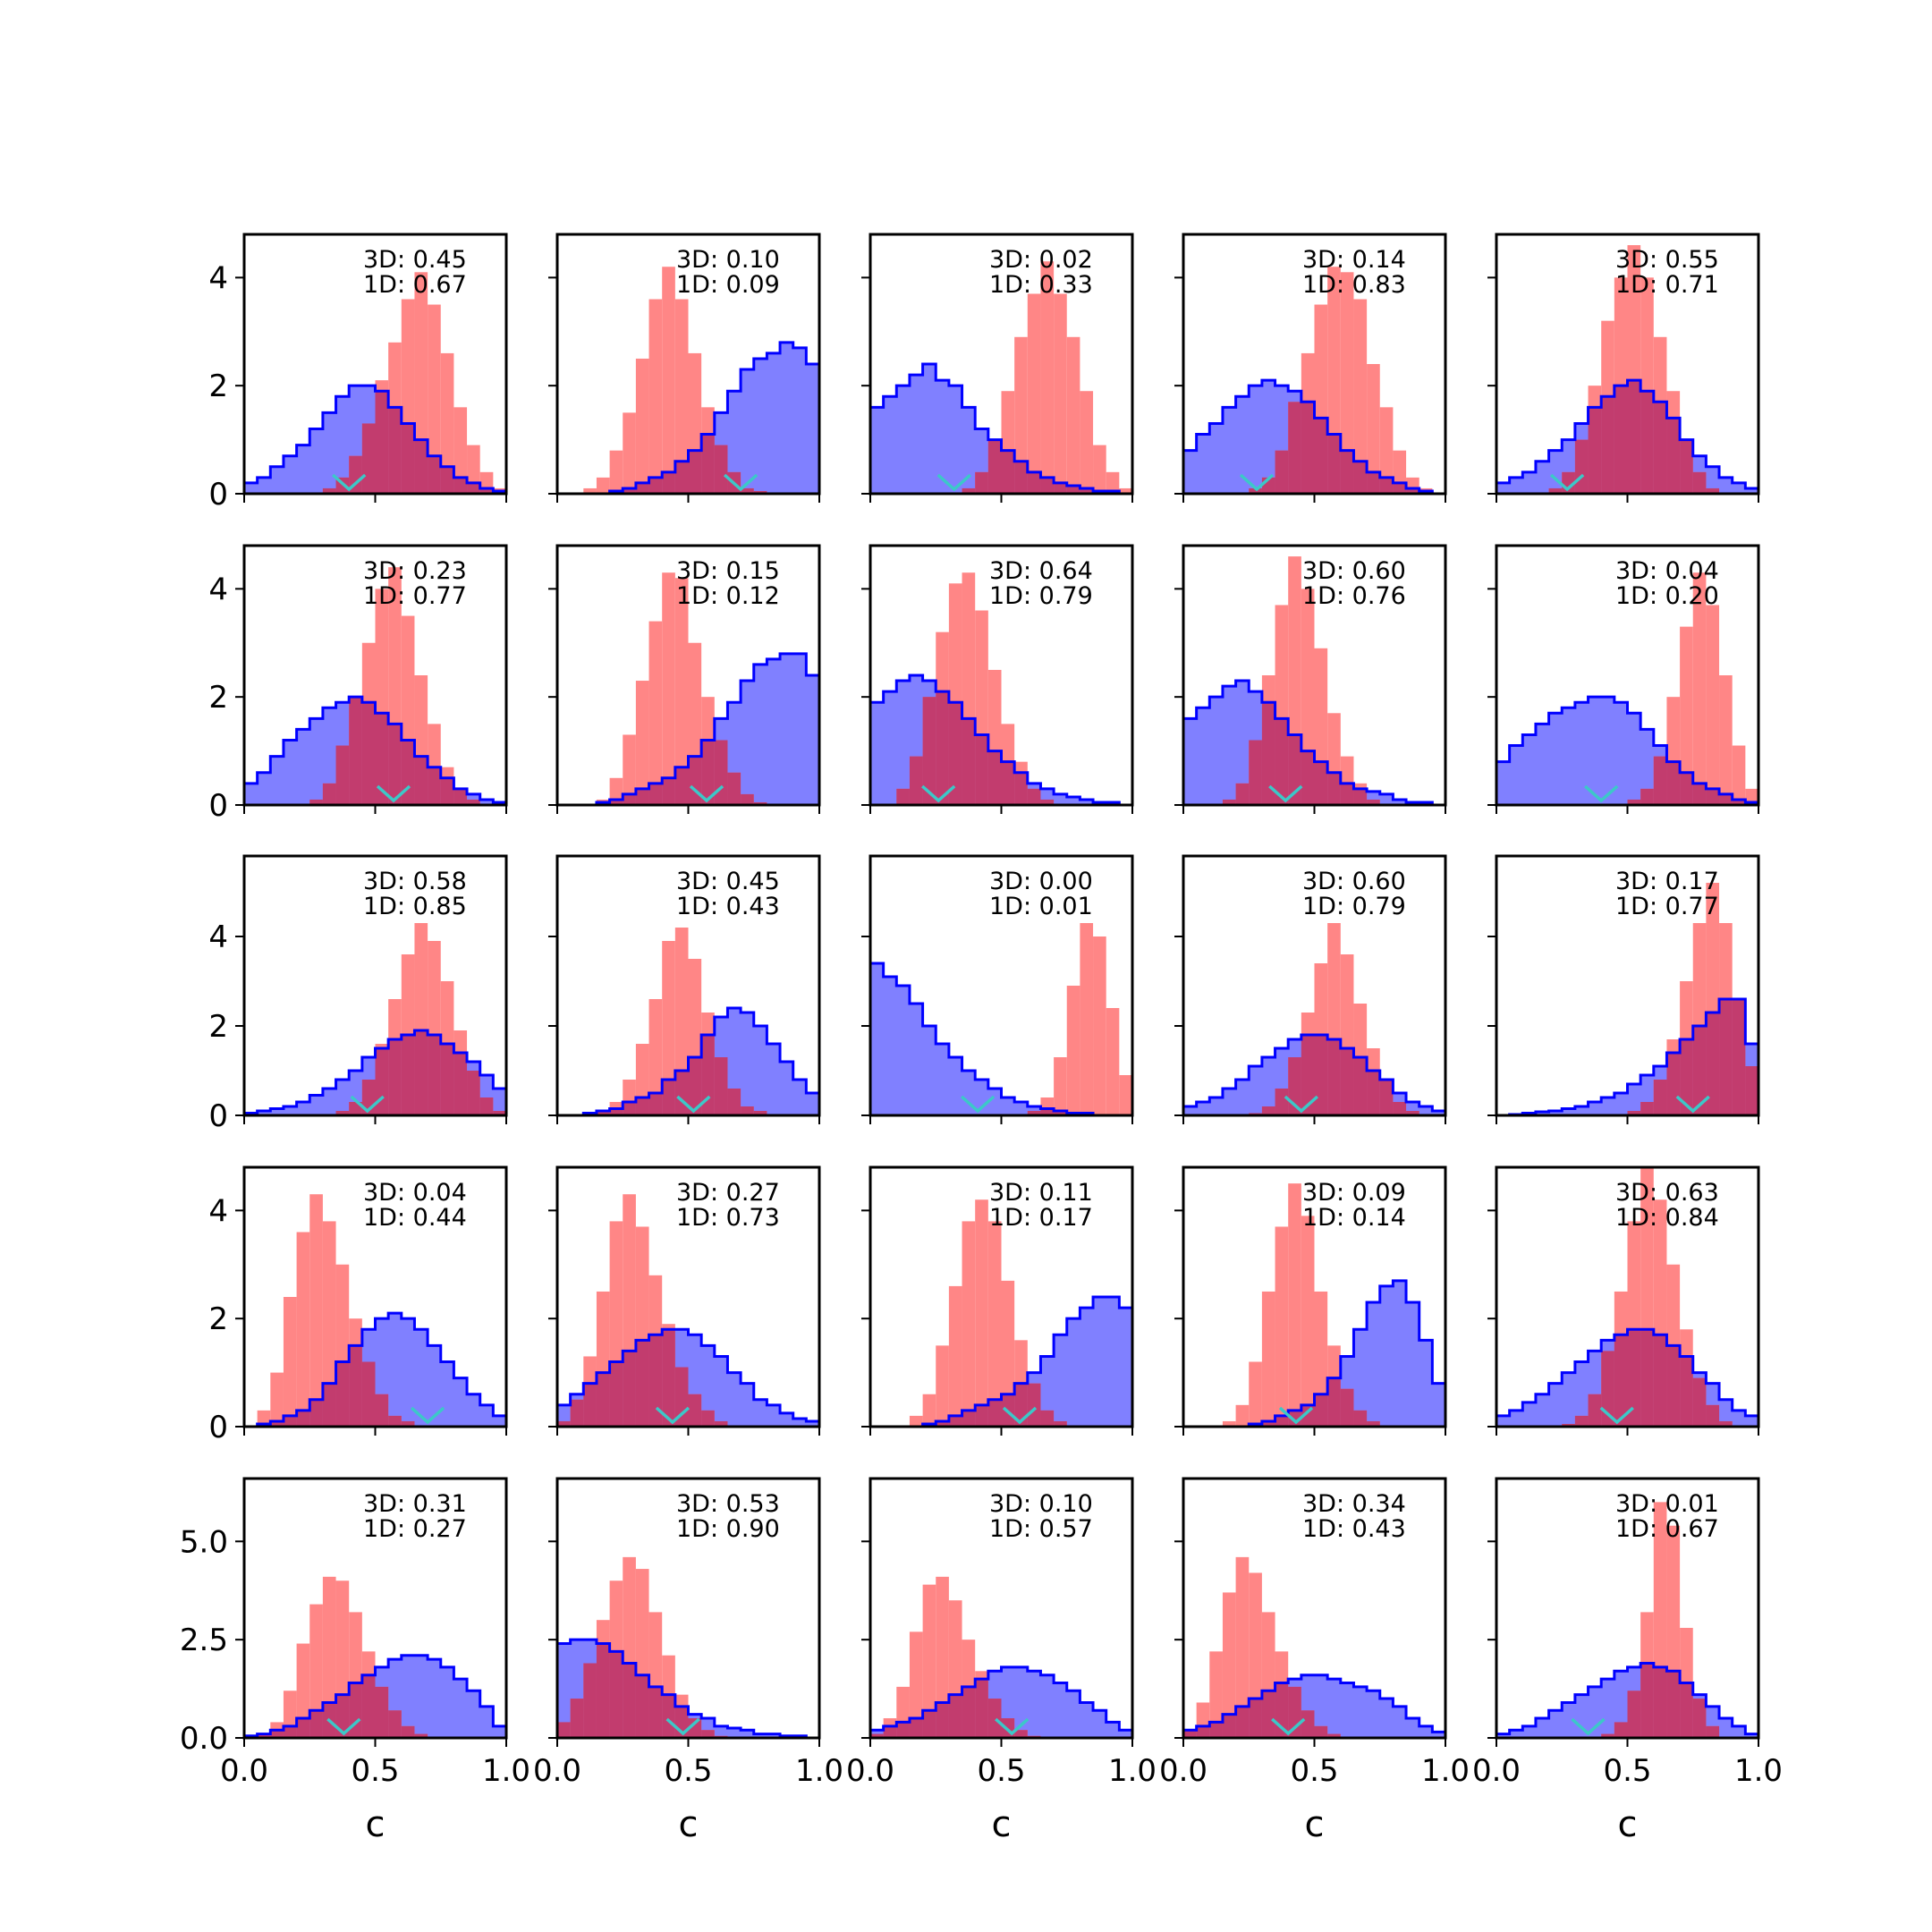  Describe the element at coordinates (728, 1193) in the screenshot. I see `label-3d: 3D: 0.27` at that location.